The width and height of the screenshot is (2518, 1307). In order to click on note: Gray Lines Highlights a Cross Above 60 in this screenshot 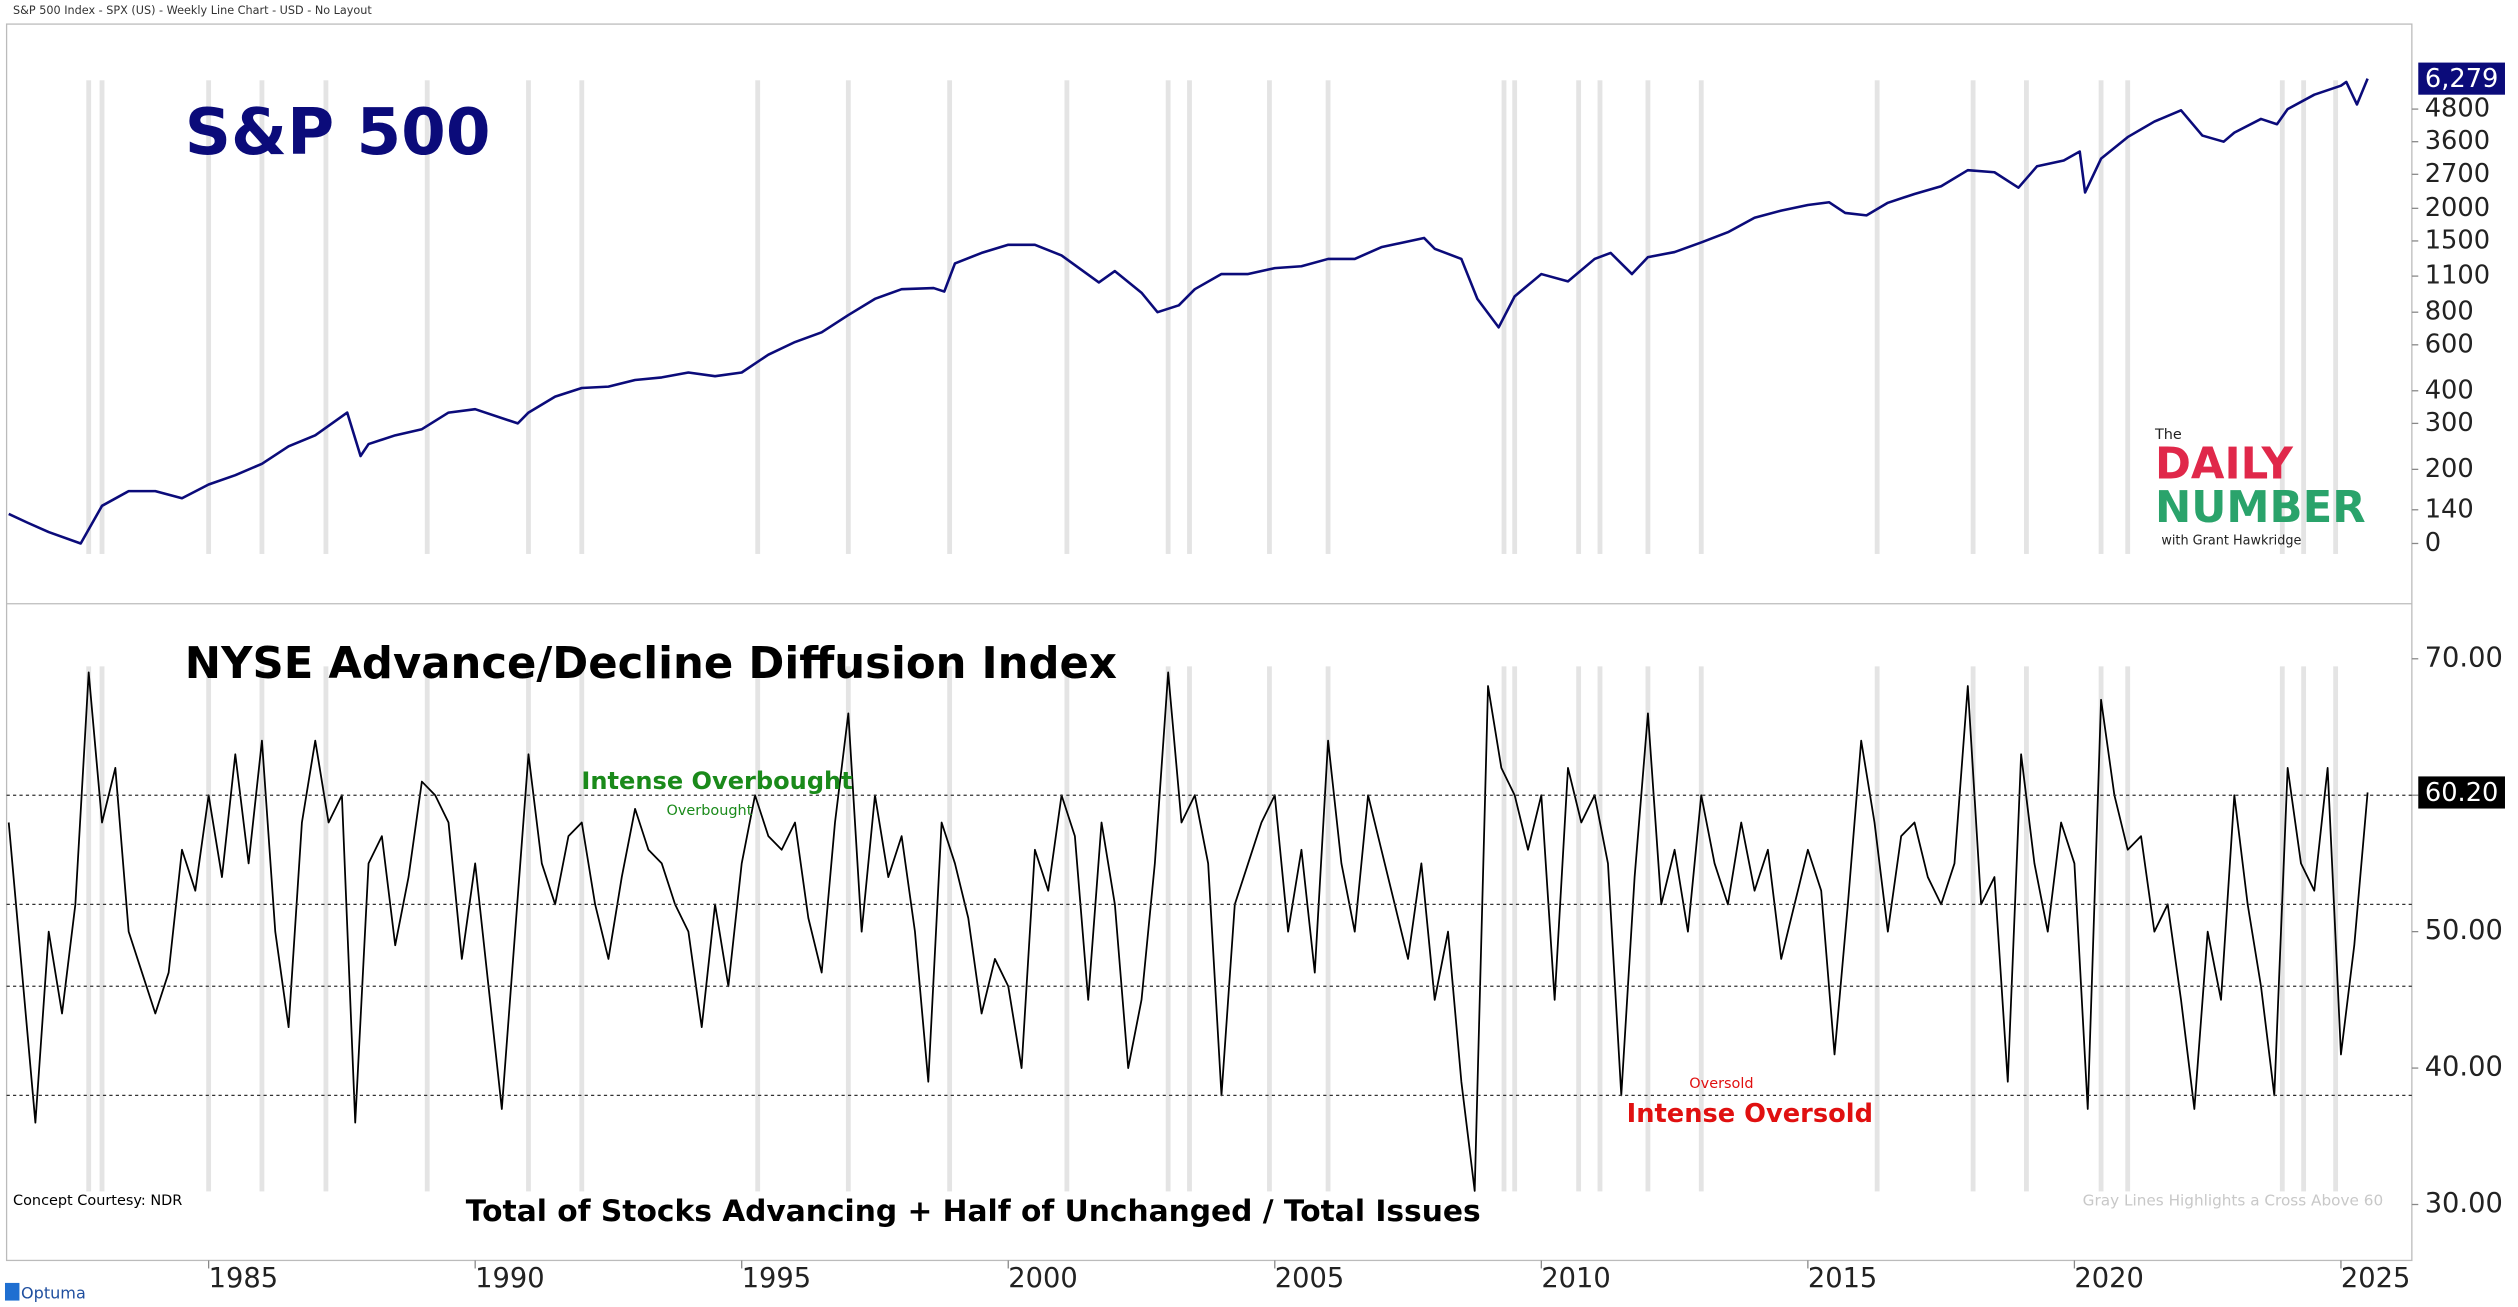, I will do `click(2233, 1201)`.